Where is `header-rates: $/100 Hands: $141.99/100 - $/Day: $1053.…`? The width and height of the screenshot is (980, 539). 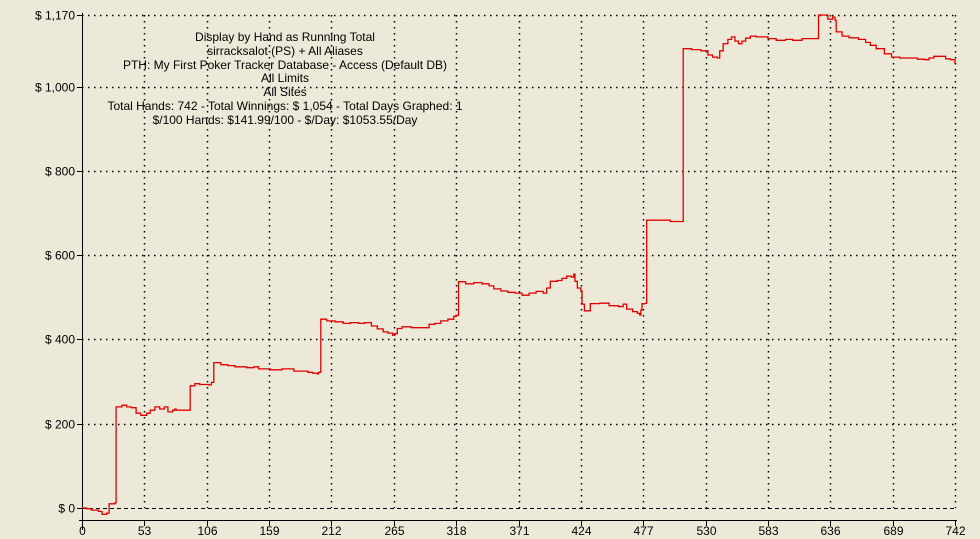 header-rates: $/100 Hands: $141.99/100 - $/Day: $1053.… is located at coordinates (285, 119).